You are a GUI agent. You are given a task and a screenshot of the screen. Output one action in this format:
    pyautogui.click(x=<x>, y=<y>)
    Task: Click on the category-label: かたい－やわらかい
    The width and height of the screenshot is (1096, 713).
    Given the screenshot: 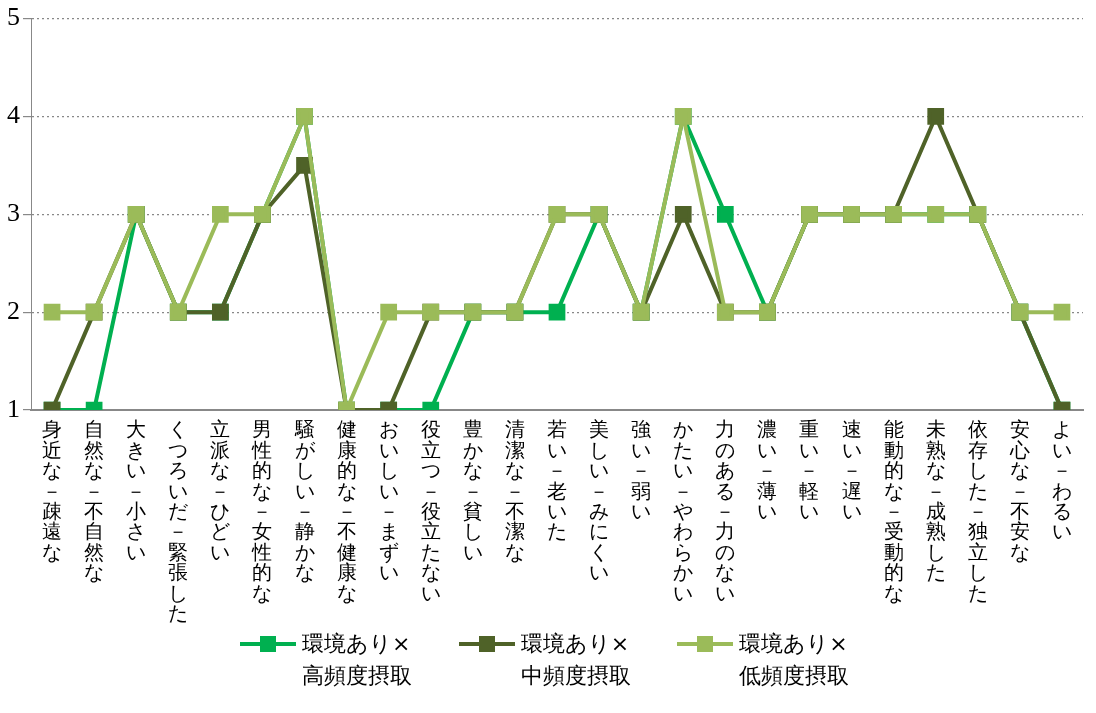 What is the action you would take?
    pyautogui.click(x=683, y=511)
    